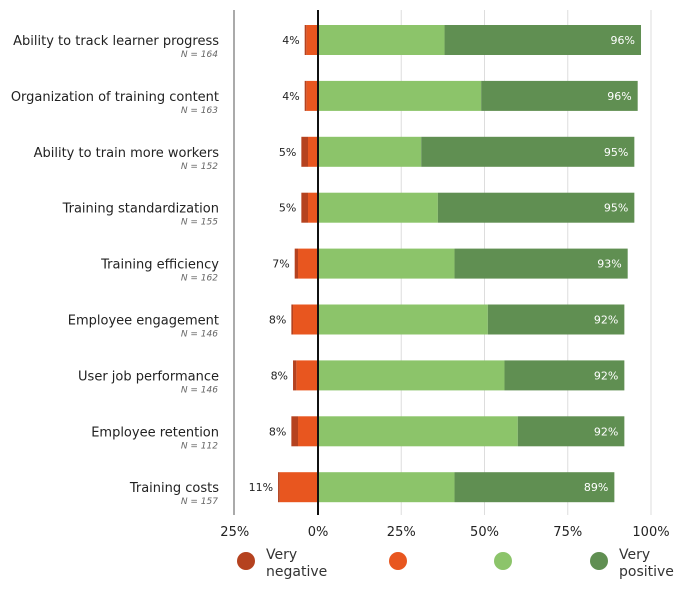 The width and height of the screenshot is (675, 594). What do you see at coordinates (174, 488) in the screenshot?
I see `category-label: Training costs` at bounding box center [174, 488].